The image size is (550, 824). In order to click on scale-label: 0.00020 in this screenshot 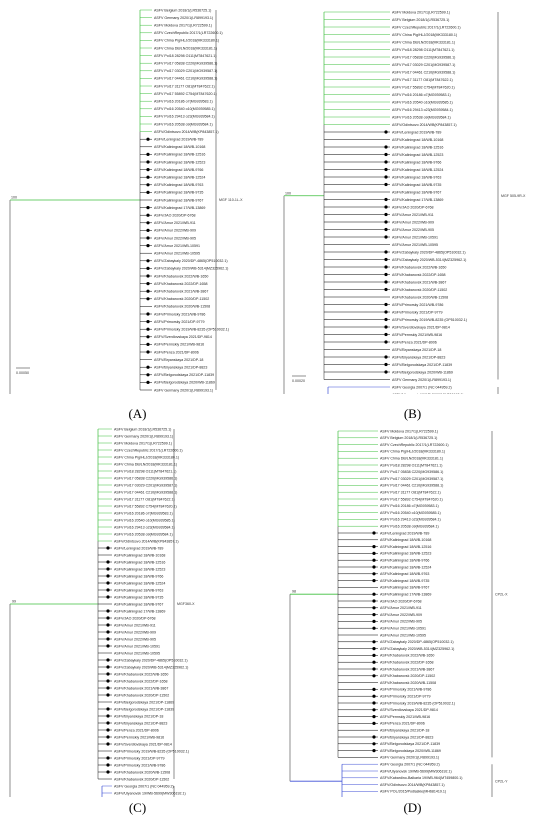, I will do `click(298, 381)`.